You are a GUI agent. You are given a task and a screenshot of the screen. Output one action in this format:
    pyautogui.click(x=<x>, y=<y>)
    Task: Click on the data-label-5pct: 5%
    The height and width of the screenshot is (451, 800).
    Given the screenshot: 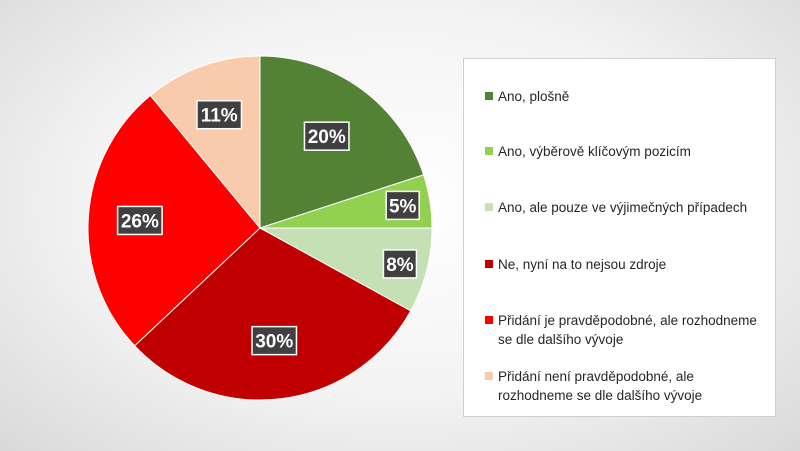 What is the action you would take?
    pyautogui.click(x=402, y=205)
    